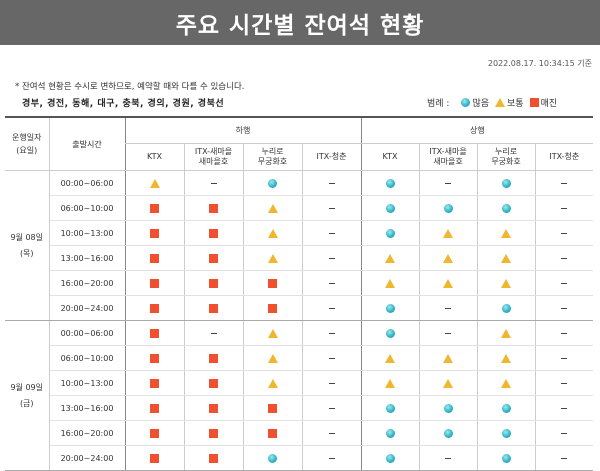 This screenshot has width=600, height=471. Describe the element at coordinates (390, 157) in the screenshot. I see `train-type-ktx-header: KTX` at that location.